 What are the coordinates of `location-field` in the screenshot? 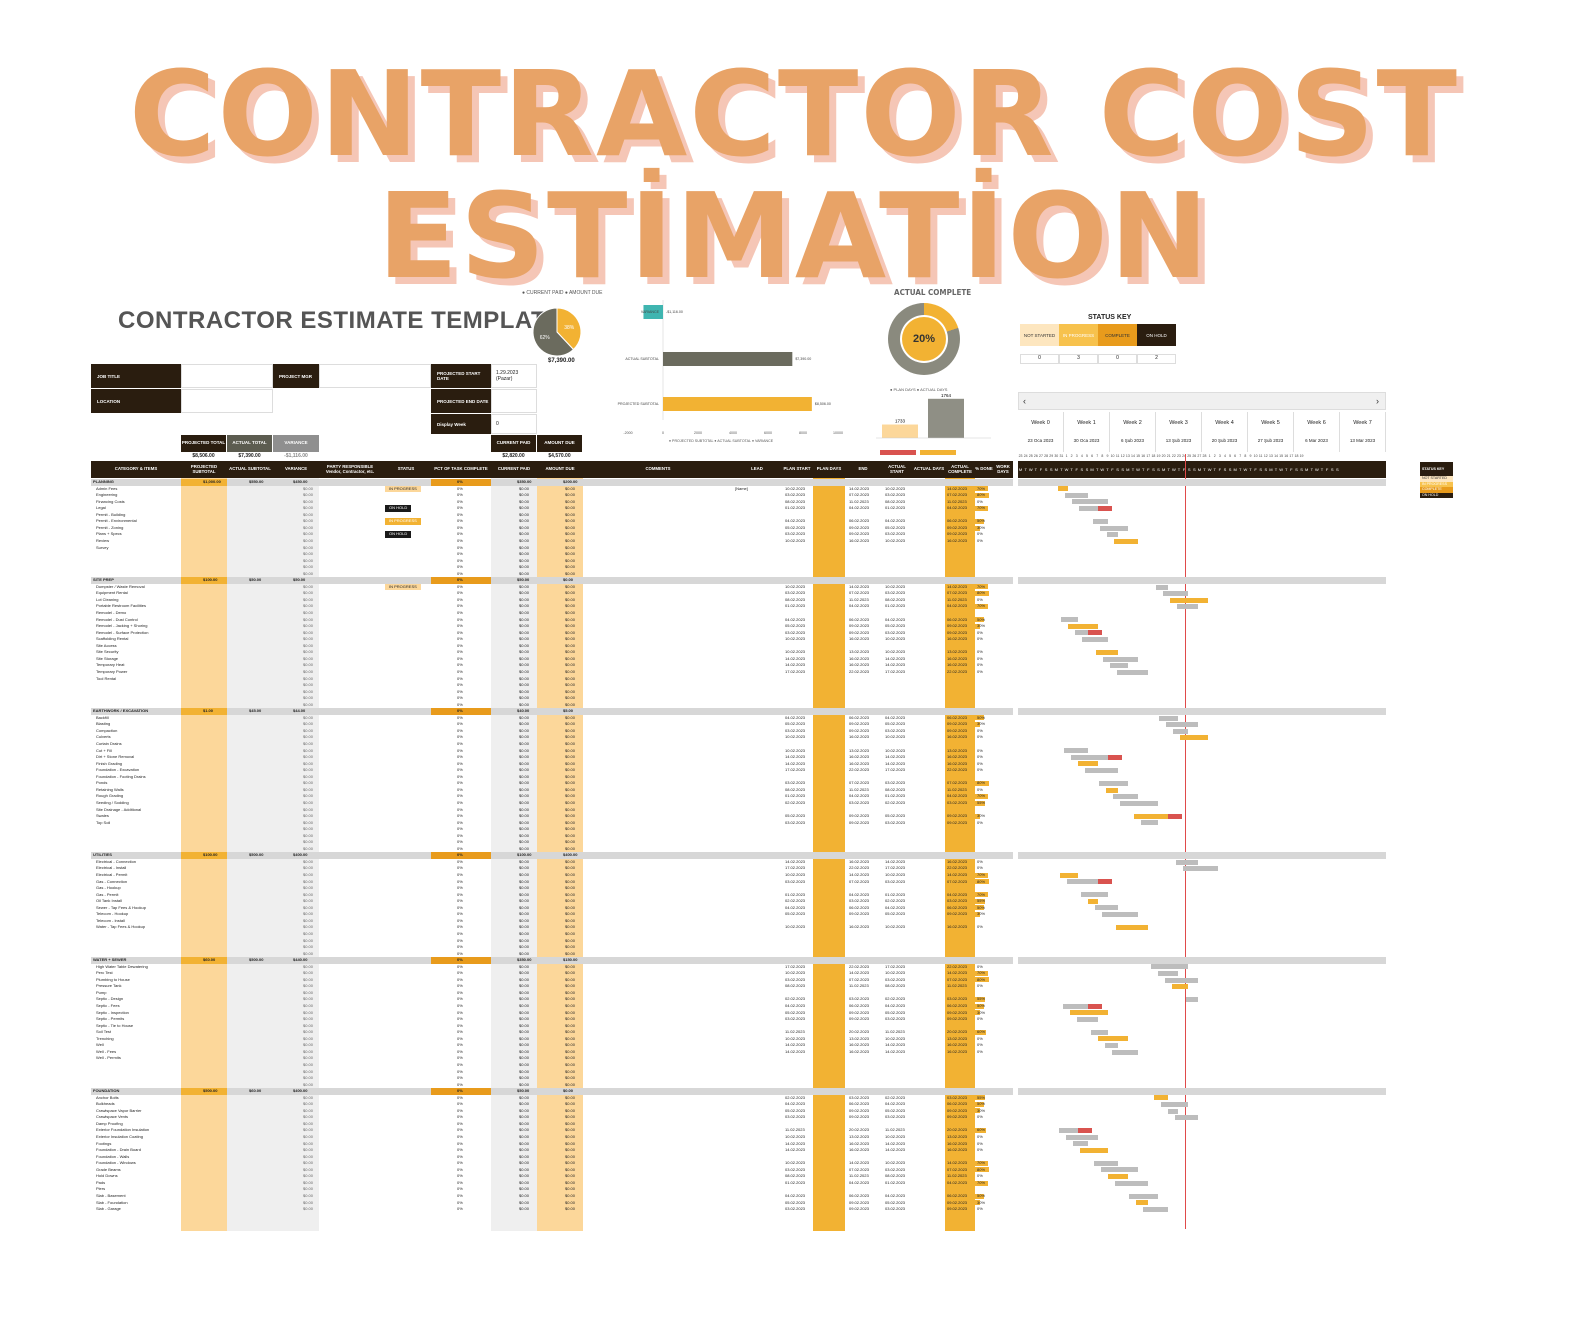 It's located at (227, 401).